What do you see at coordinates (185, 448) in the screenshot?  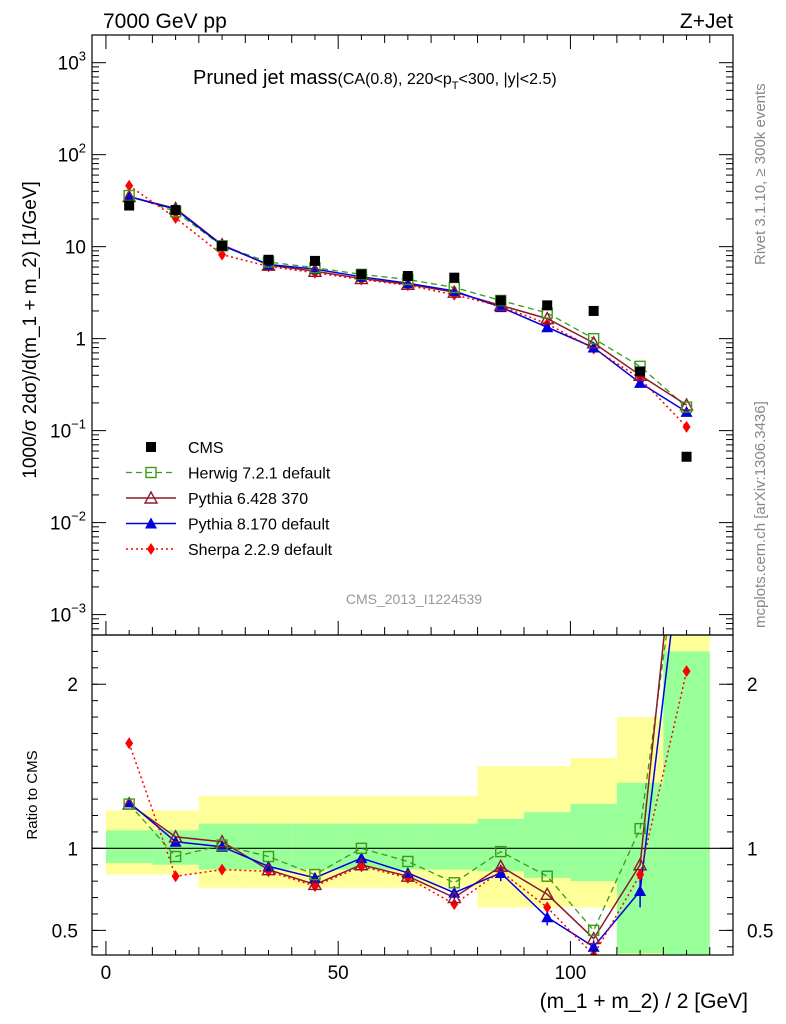 I see `legend-entry-cms: CMS` at bounding box center [185, 448].